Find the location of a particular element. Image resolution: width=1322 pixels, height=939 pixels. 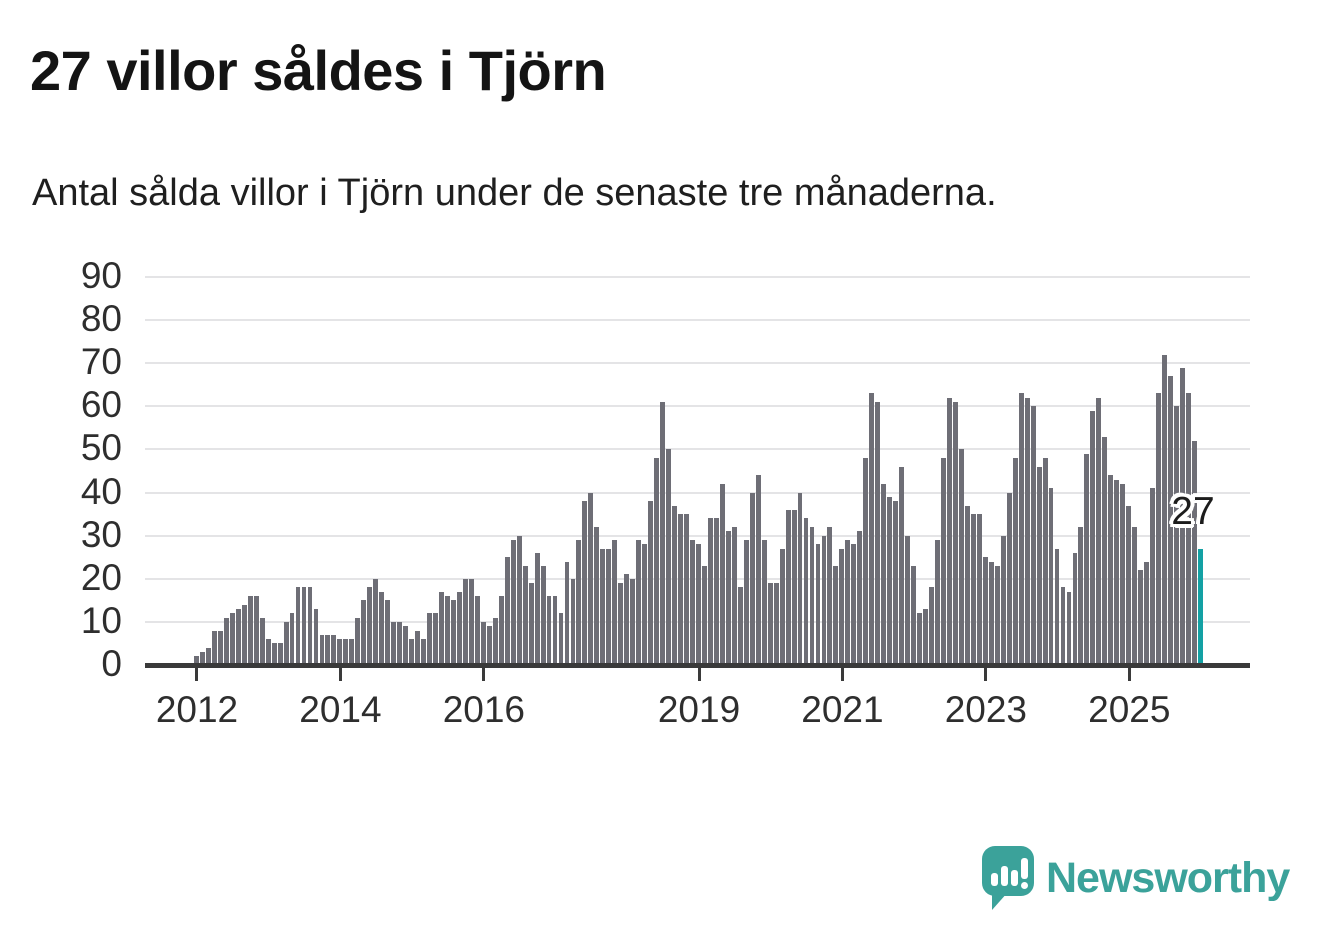

x-tick-2014 is located at coordinates (340, 674).